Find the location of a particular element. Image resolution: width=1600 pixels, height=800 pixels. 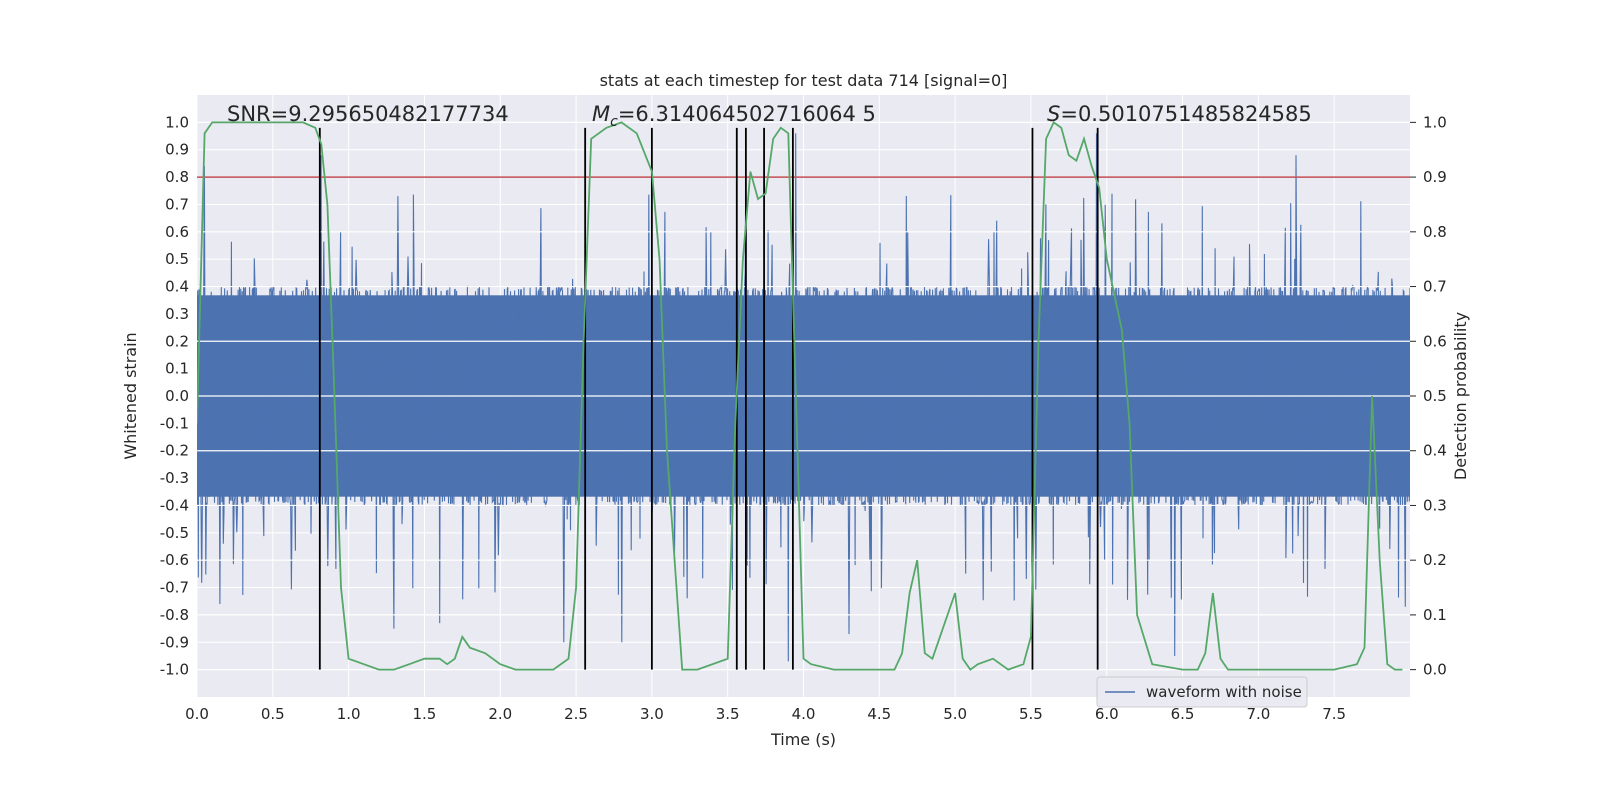

legend-box is located at coordinates (1202, 692).